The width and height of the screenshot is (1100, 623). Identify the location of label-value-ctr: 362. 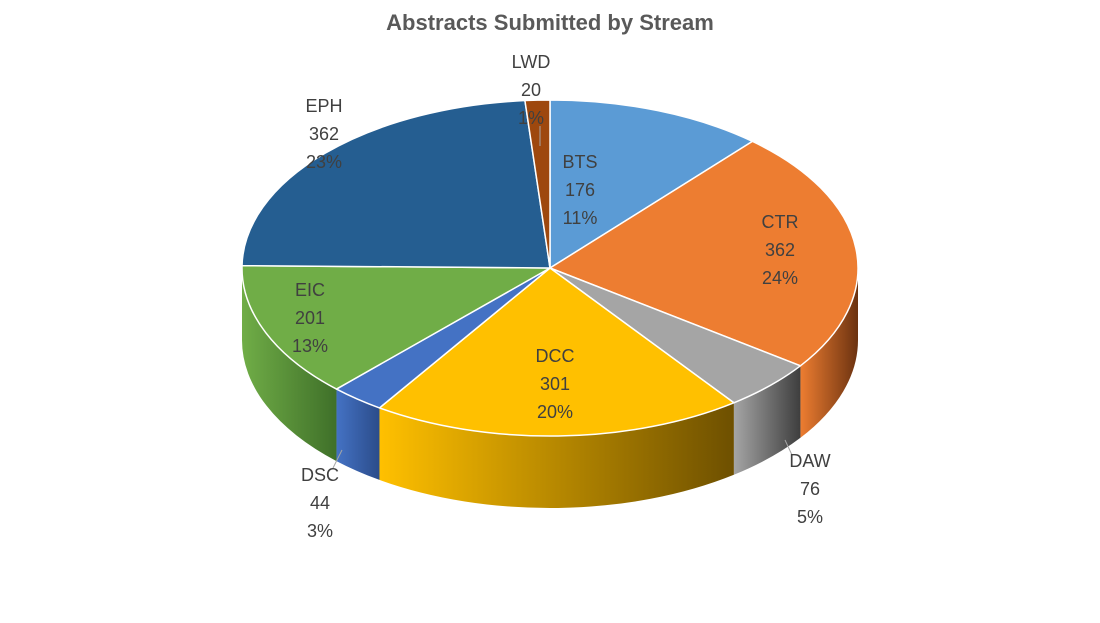
(780, 250).